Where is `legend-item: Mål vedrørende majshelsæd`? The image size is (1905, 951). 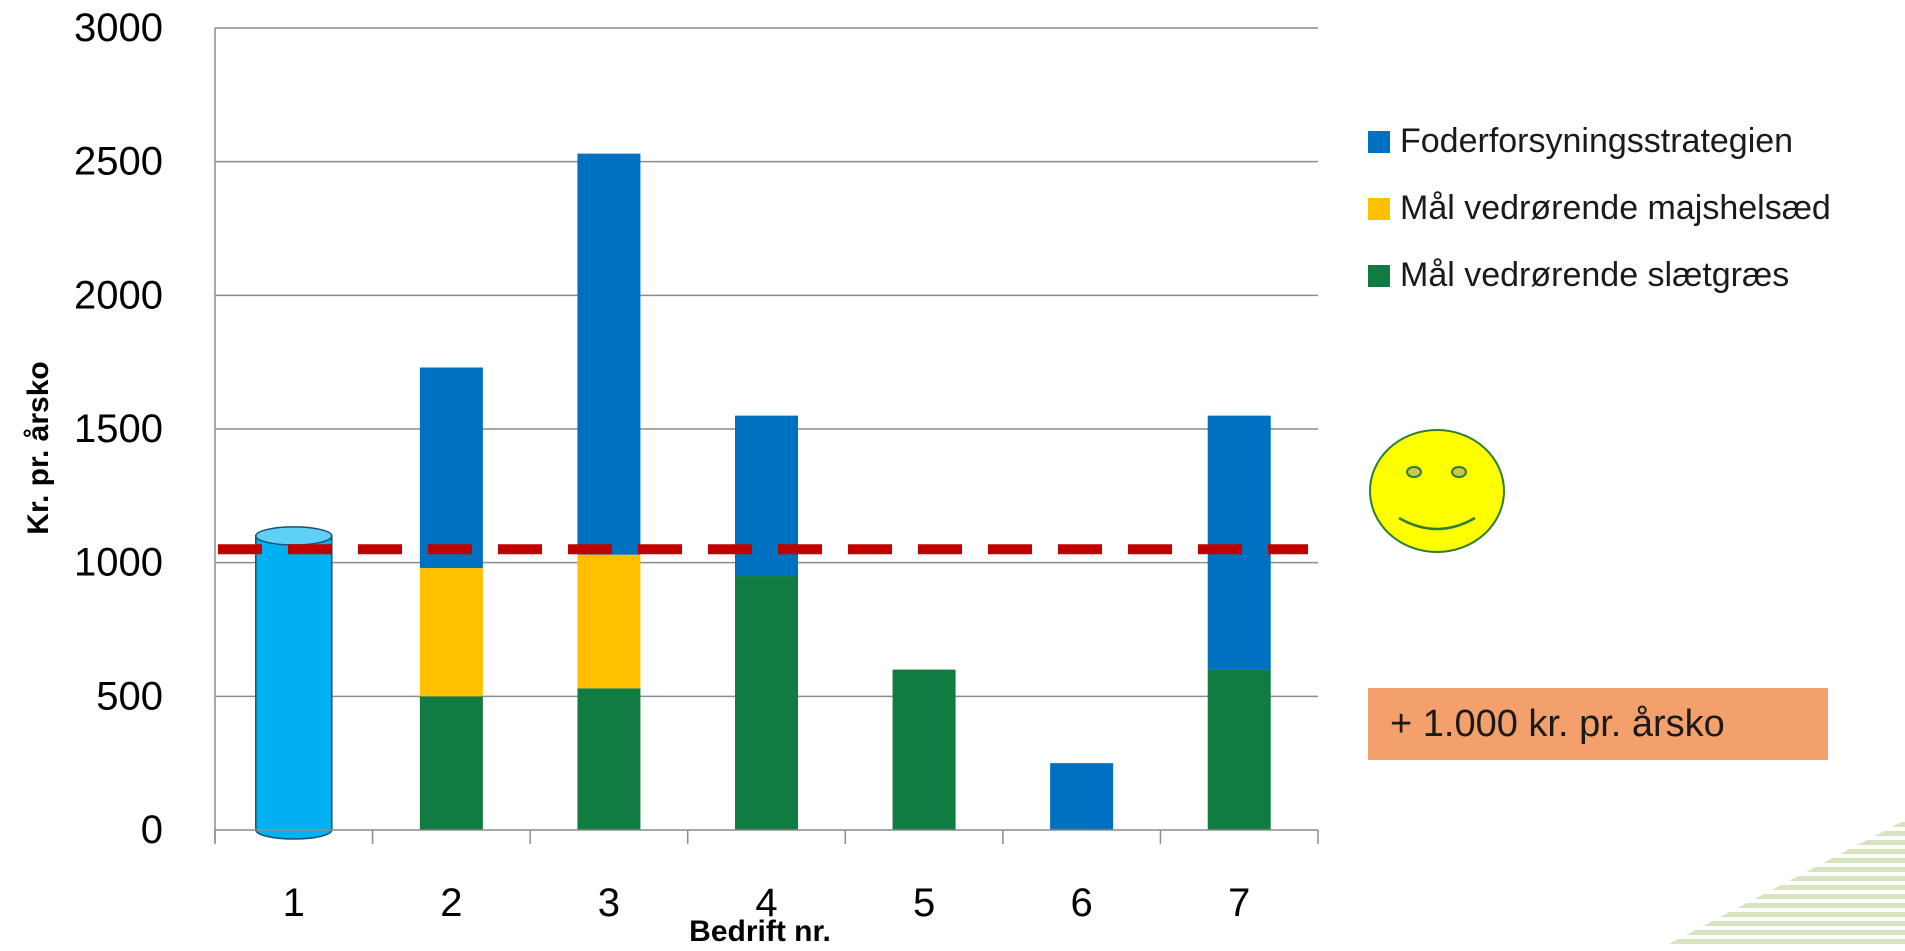 legend-item: Mål vedrørende majshelsæd is located at coordinates (1599, 208).